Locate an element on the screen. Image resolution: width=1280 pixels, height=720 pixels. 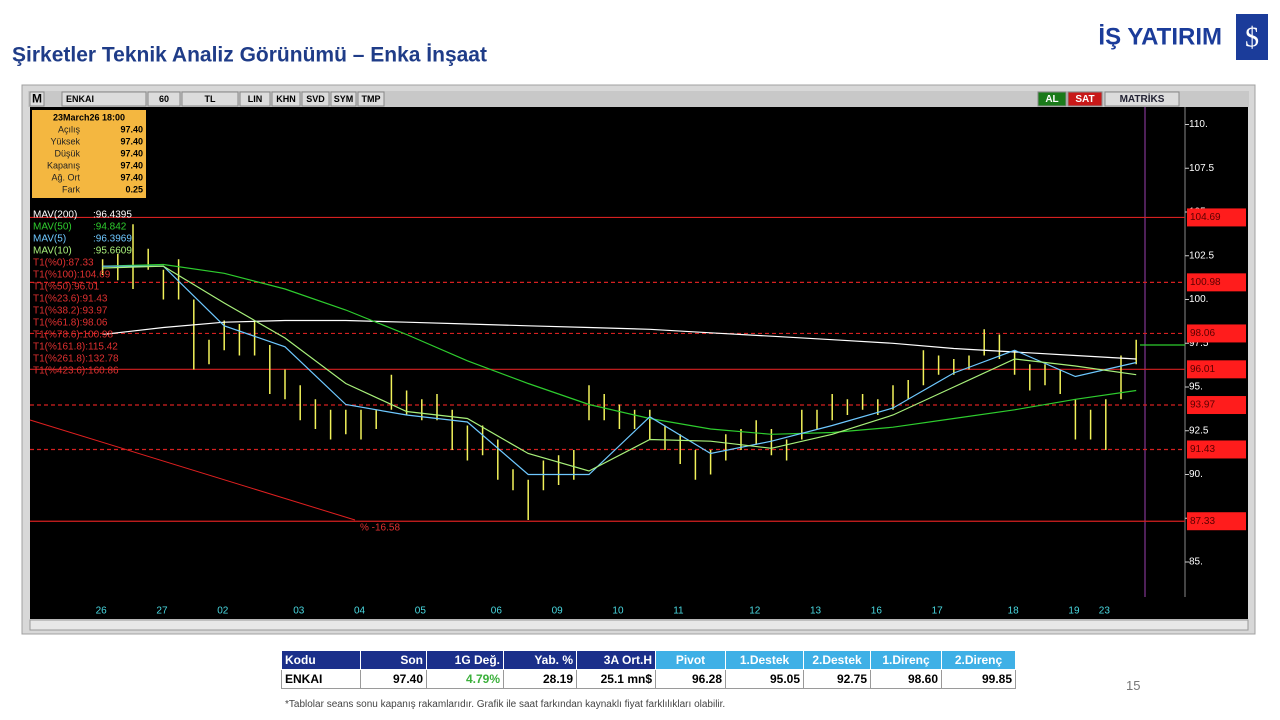
header-cell: 2.Destek is located at coordinates (837, 660).